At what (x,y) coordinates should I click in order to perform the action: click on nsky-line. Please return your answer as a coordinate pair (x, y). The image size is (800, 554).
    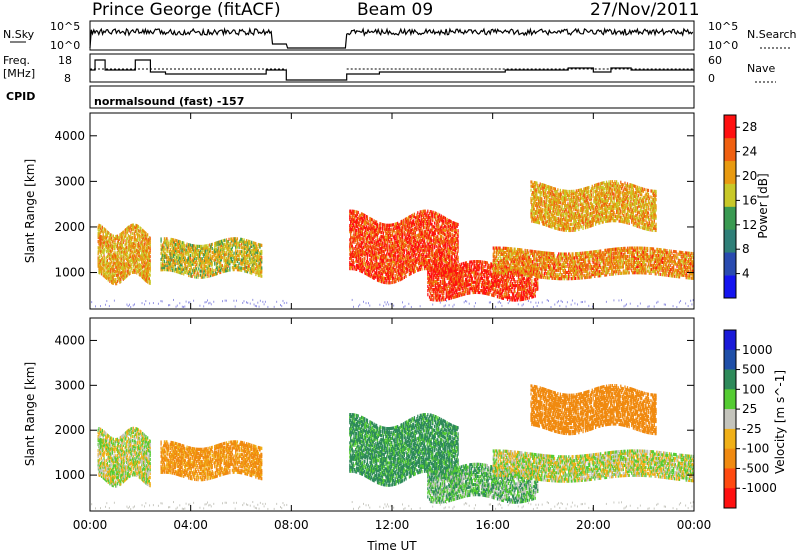
    Looking at the image, I should click on (391, 37).